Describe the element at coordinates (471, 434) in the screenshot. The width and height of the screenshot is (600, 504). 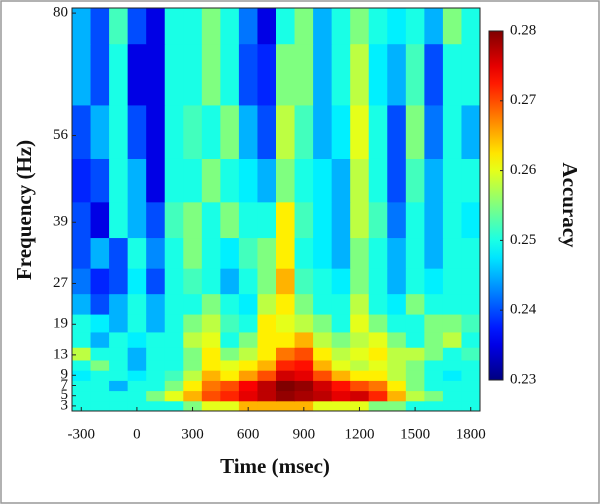
I see `x-tick-label: 1800` at that location.